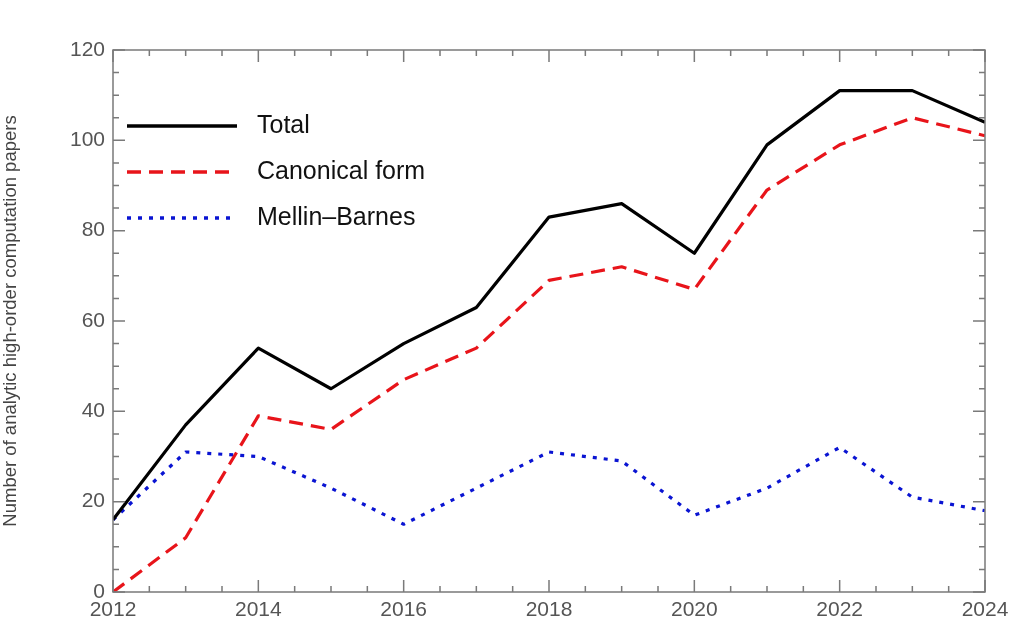 This screenshot has width=1020, height=639. I want to click on legend-label: Total, so click(283, 123).